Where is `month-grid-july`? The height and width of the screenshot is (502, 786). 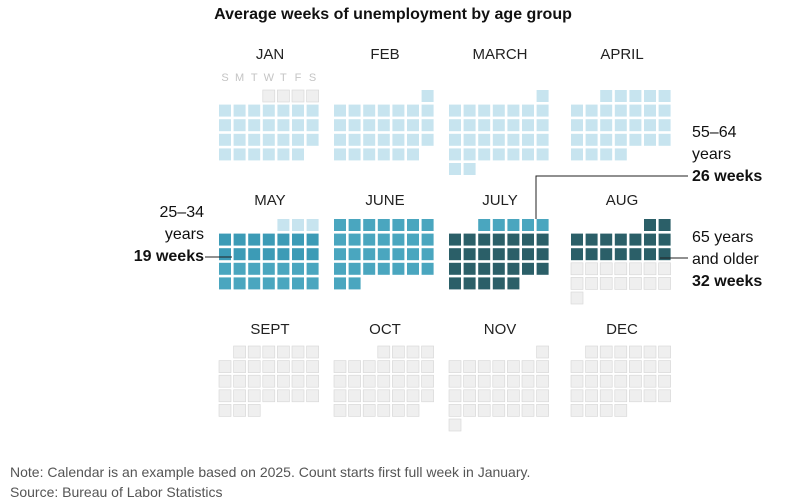 month-grid-july is located at coordinates (499, 254).